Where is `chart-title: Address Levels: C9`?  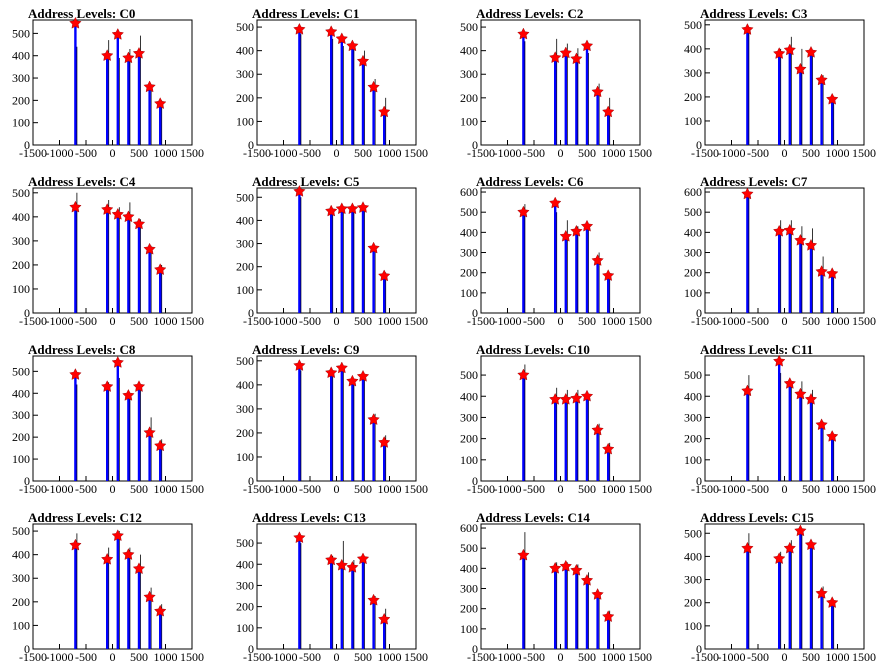 chart-title: Address Levels: C9 is located at coordinates (306, 349).